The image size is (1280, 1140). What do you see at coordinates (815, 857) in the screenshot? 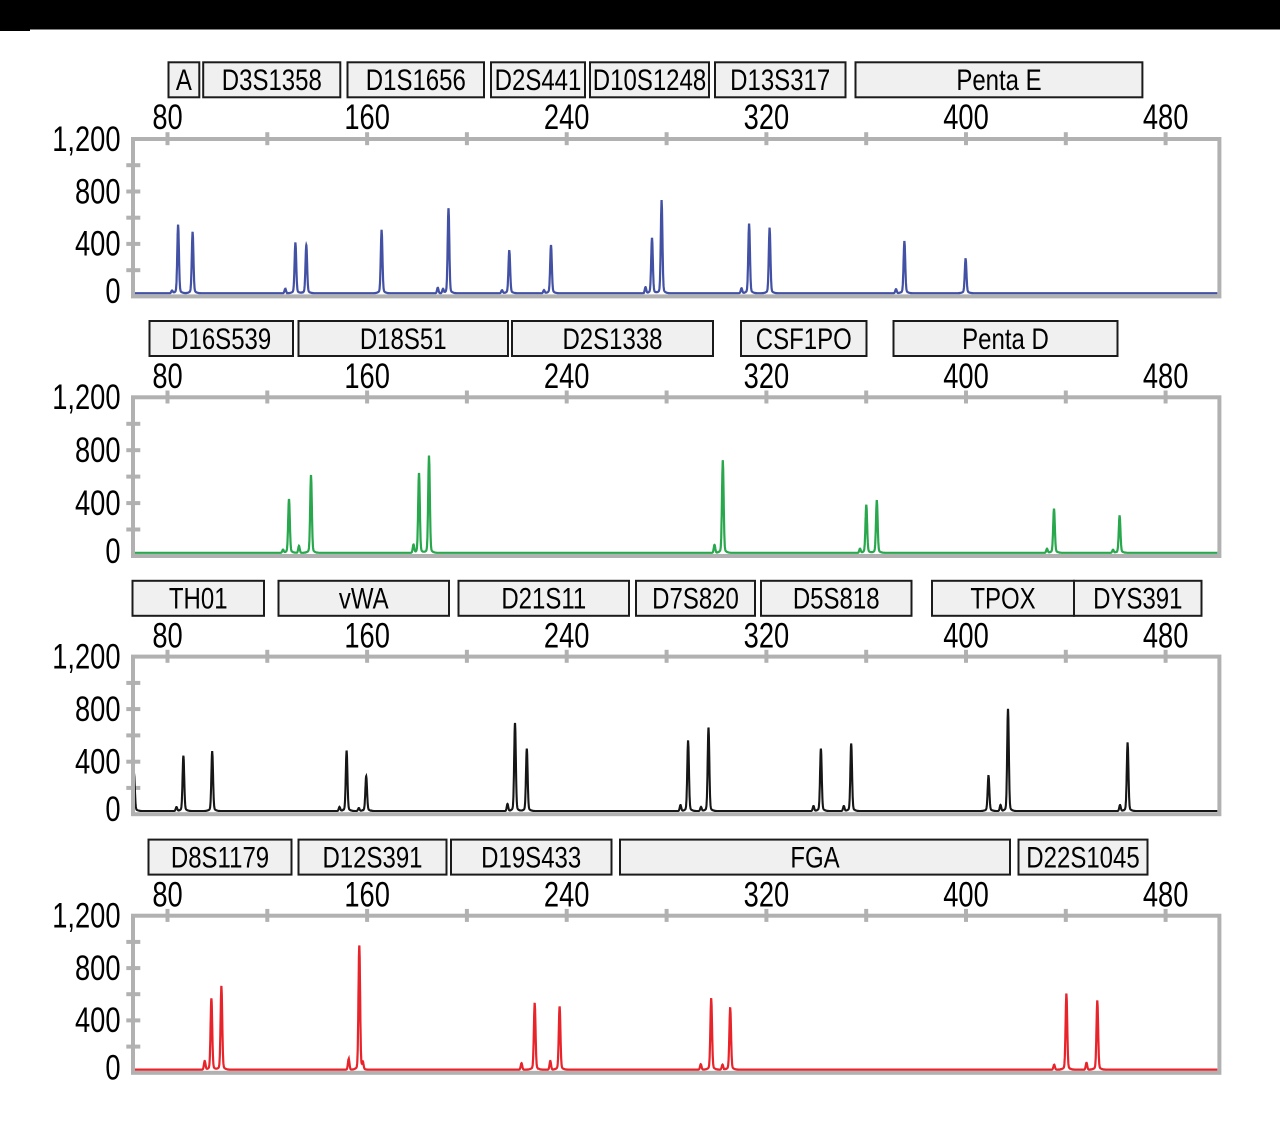
I see `svg-text: FGA` at bounding box center [815, 857].